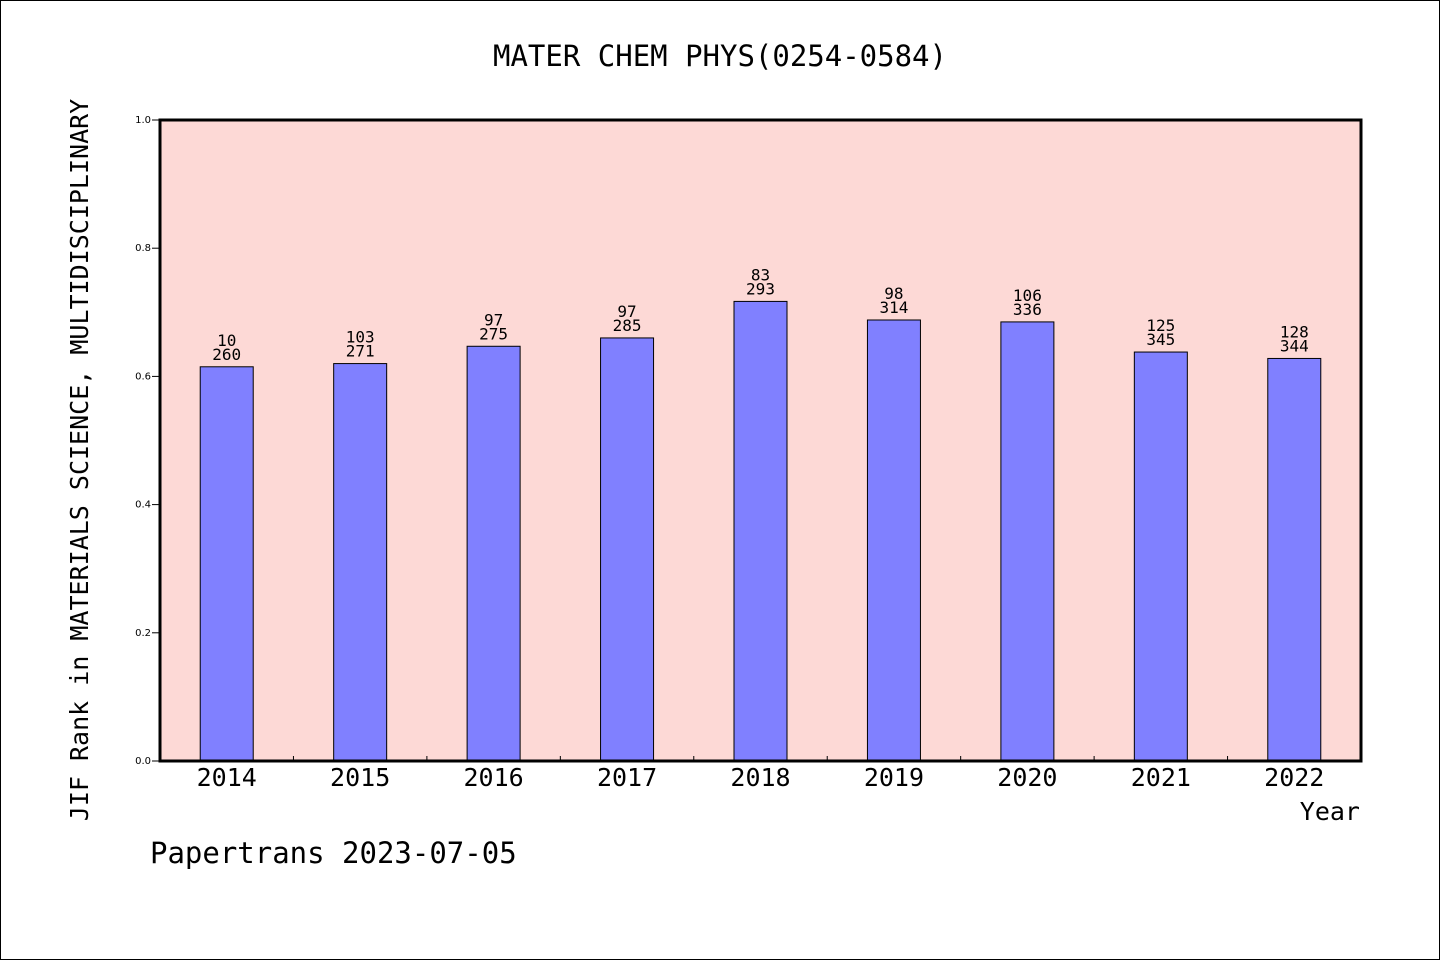 The image size is (1440, 960). I want to click on y-tick-label: 1.0, so click(143, 120).